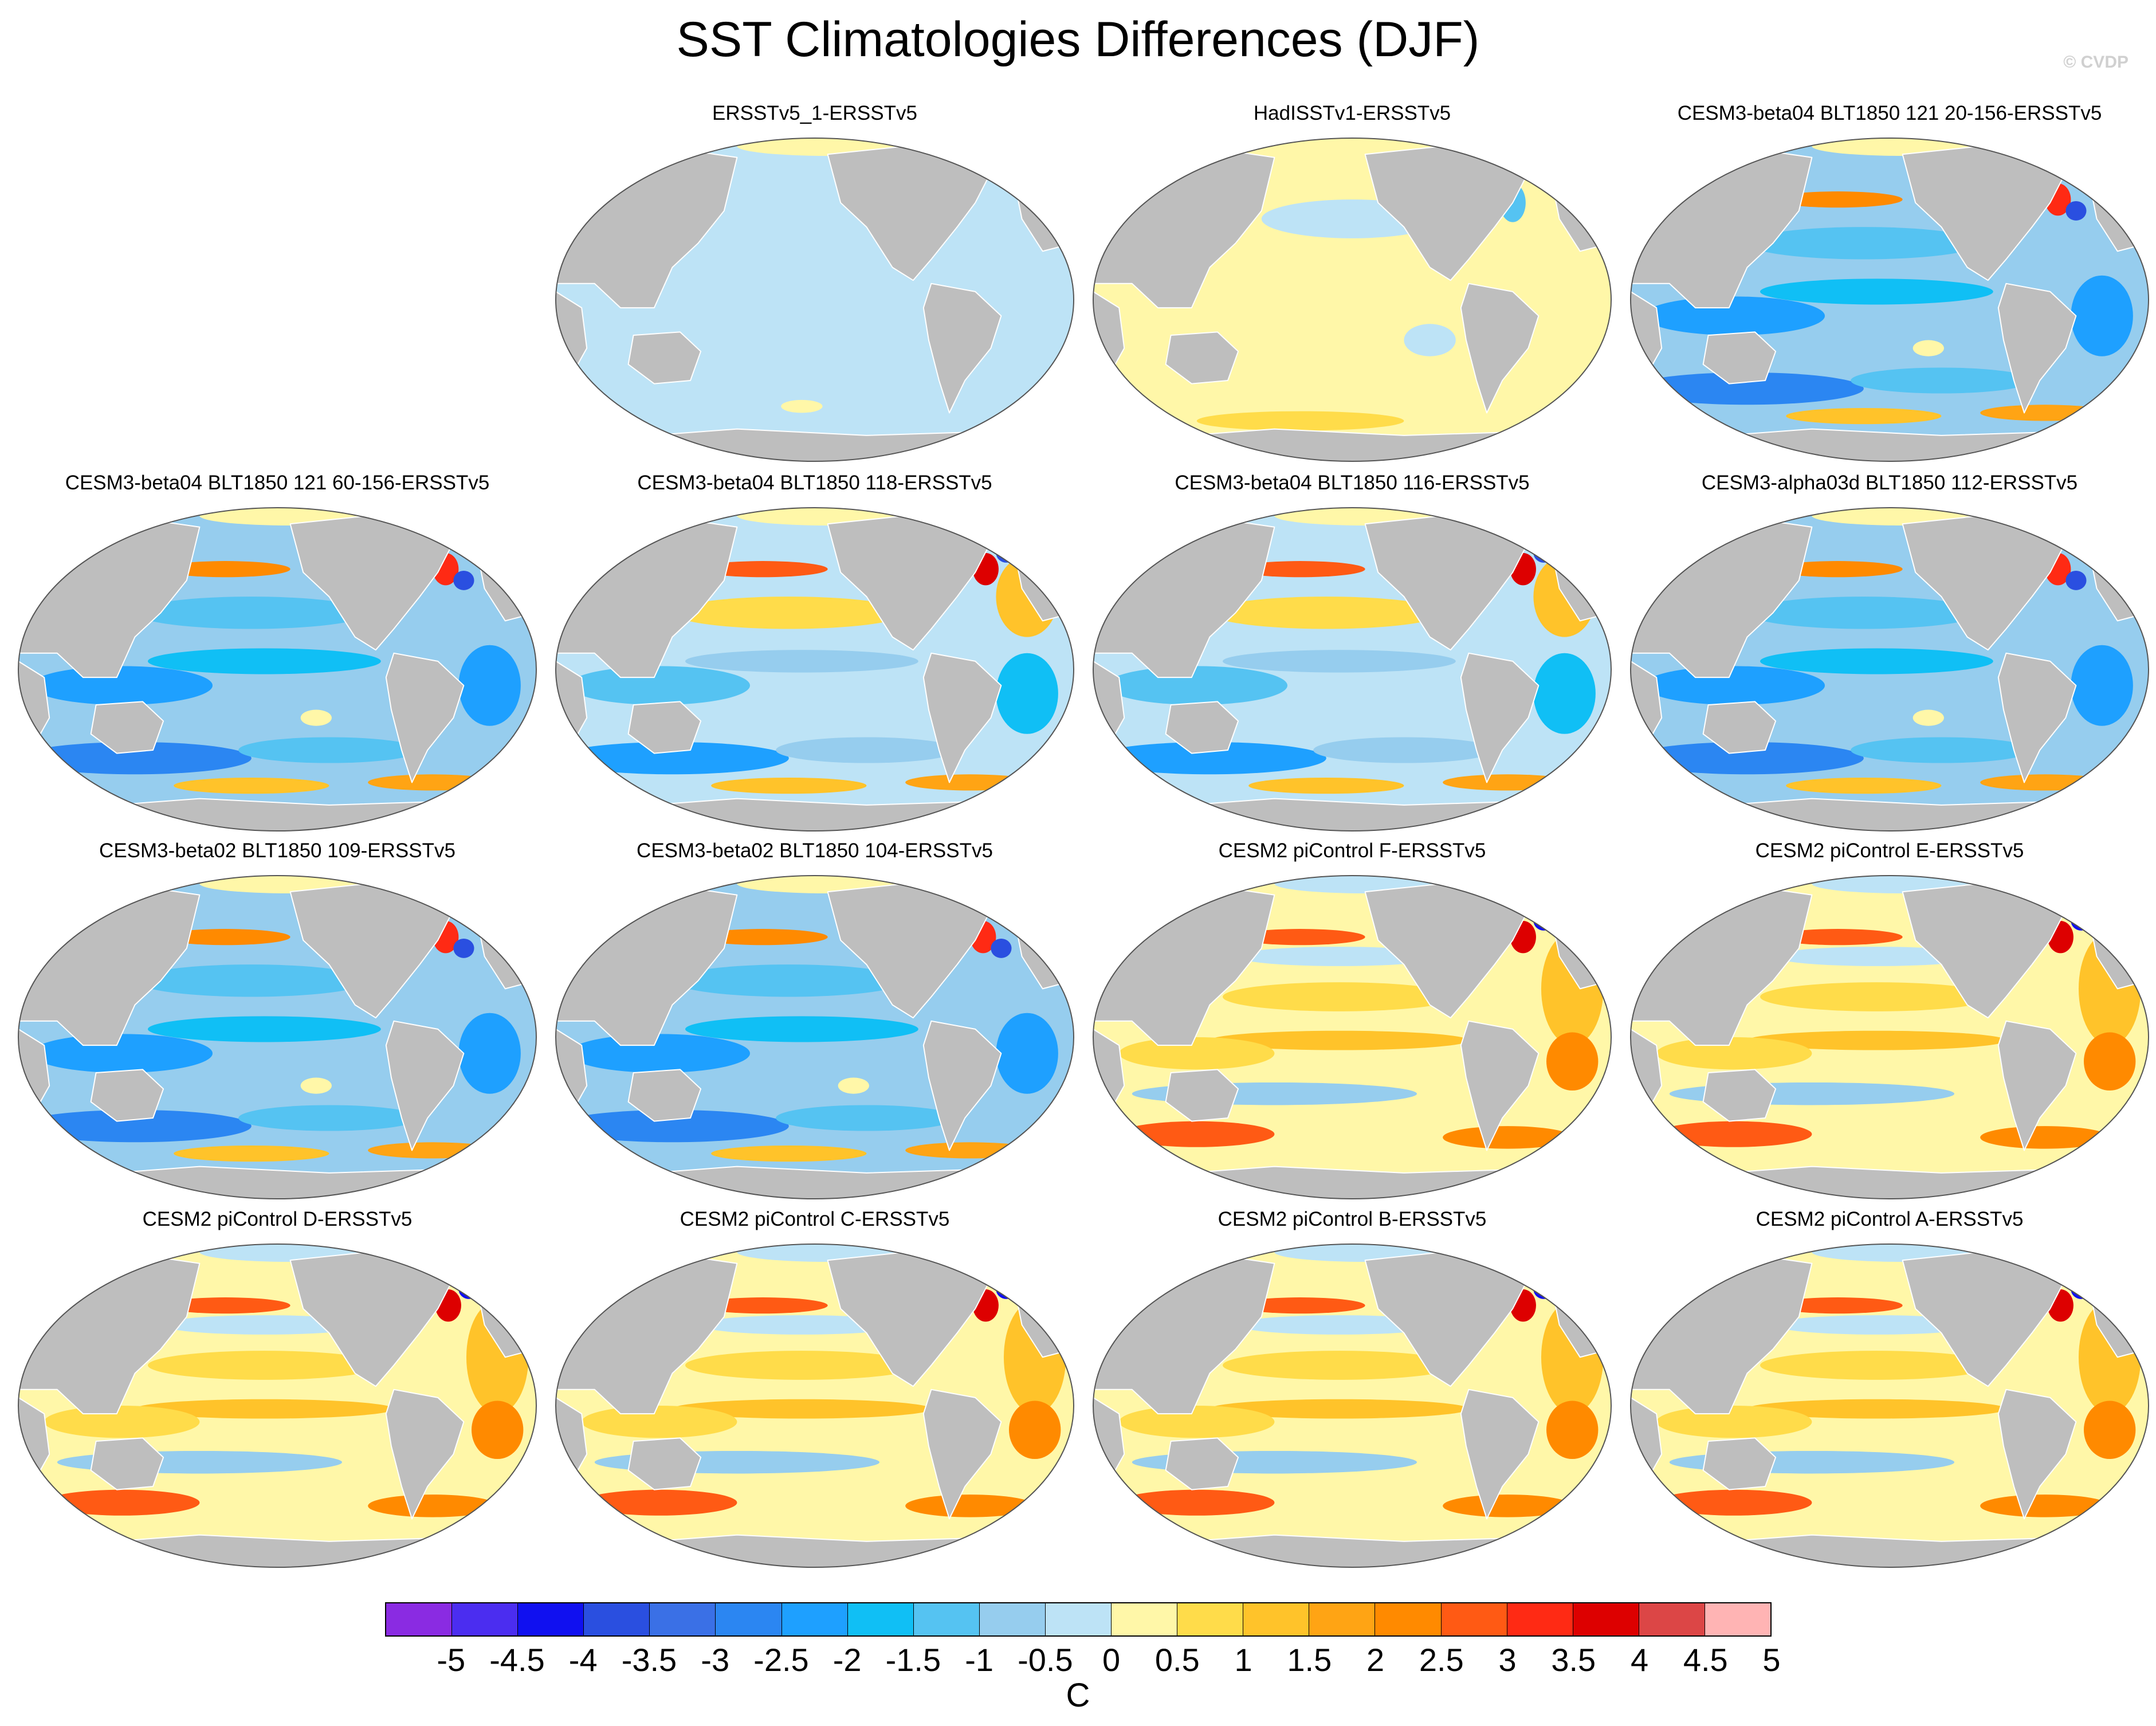 The width and height of the screenshot is (2156, 1726). What do you see at coordinates (1196, 686) in the screenshot?
I see `indian-ocean-cool` at bounding box center [1196, 686].